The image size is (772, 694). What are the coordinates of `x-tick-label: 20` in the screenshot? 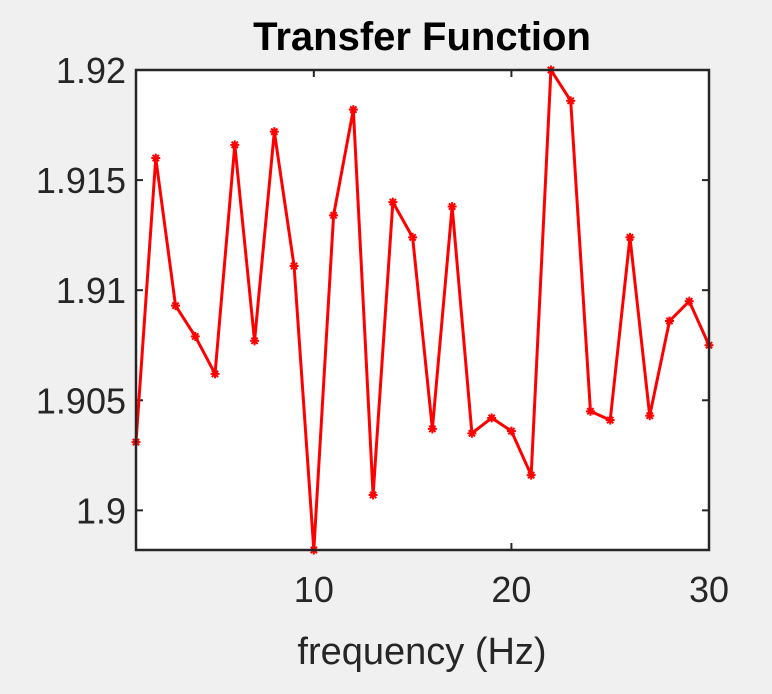 It's located at (511, 589).